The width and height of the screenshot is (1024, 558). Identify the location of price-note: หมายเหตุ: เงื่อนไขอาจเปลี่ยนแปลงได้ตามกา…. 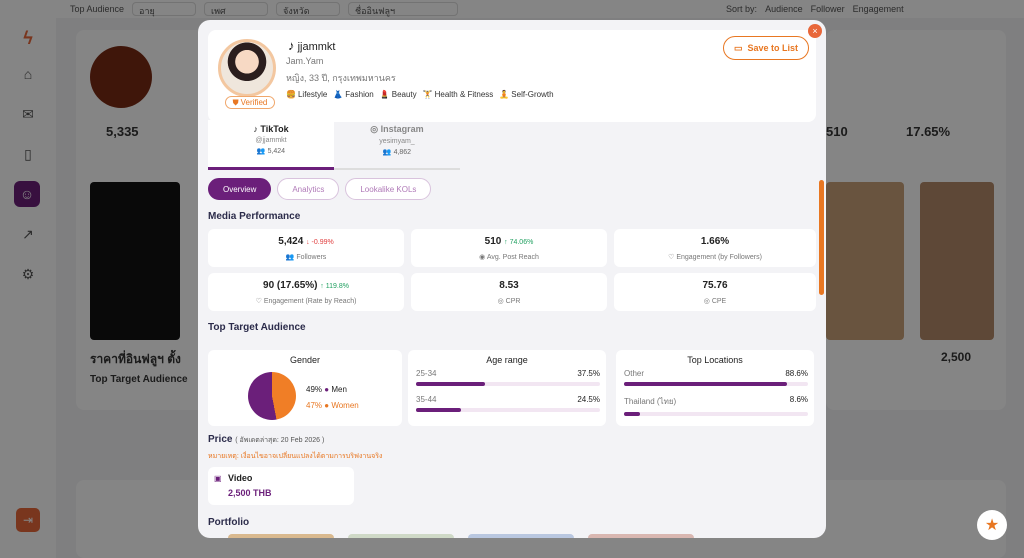
(295, 456).